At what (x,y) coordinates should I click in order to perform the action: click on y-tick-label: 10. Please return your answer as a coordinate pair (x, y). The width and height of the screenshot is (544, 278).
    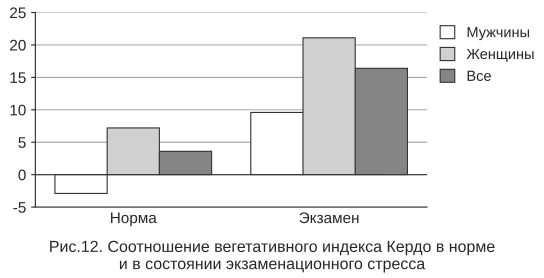
    Looking at the image, I should click on (18, 110).